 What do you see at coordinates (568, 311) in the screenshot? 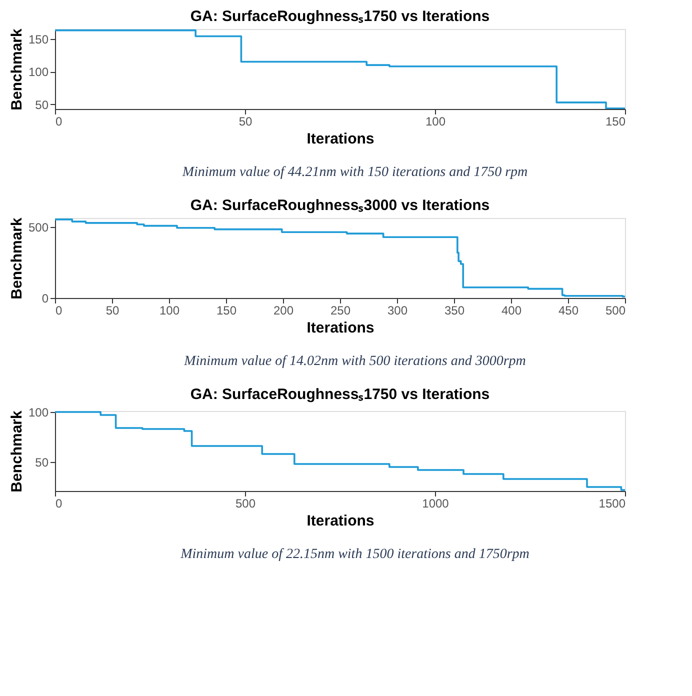
I see `x-tick-label: 450` at bounding box center [568, 311].